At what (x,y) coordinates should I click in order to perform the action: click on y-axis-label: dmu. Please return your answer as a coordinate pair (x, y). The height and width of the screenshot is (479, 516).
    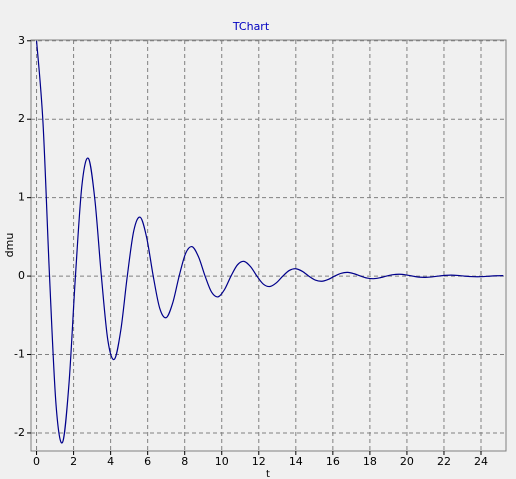
    Looking at the image, I should click on (9, 245).